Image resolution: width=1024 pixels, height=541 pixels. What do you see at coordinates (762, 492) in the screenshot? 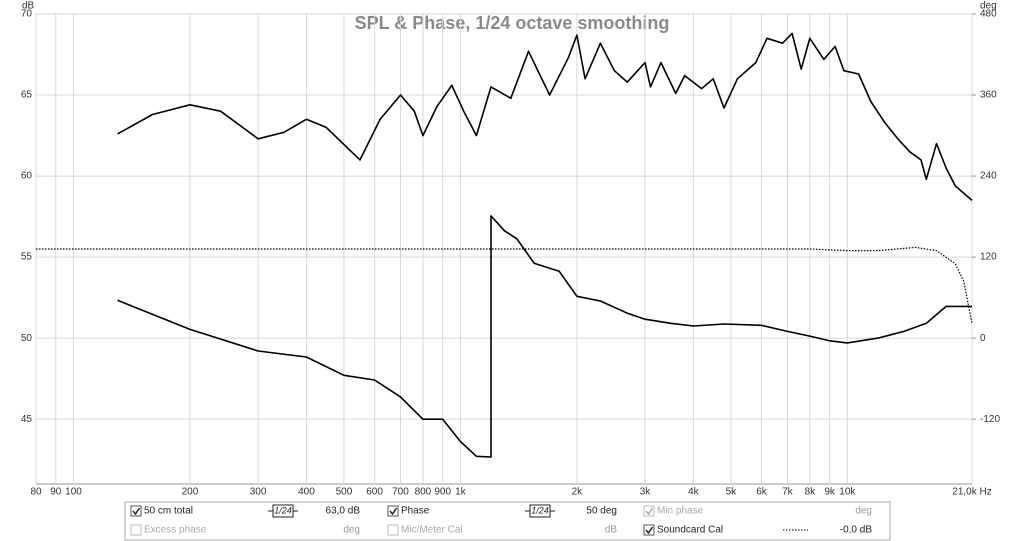
I see `x-tick-label: 6k` at bounding box center [762, 492].